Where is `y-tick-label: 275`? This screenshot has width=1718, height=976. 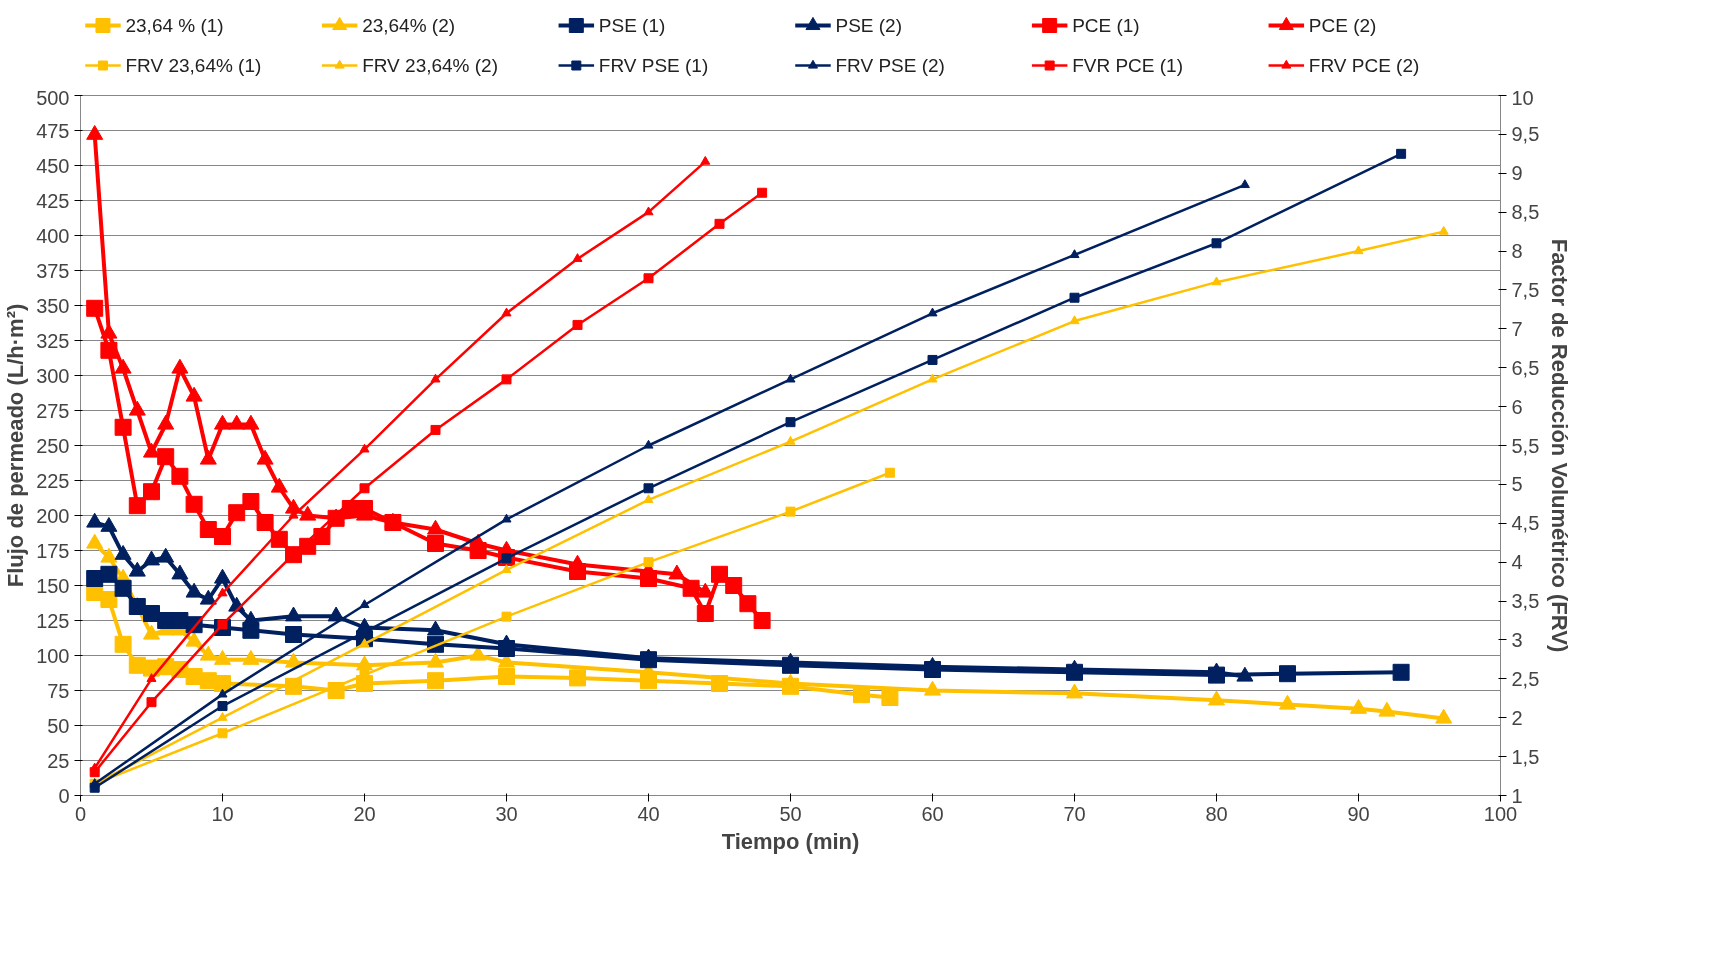
y-tick-label: 275 is located at coordinates (53, 410).